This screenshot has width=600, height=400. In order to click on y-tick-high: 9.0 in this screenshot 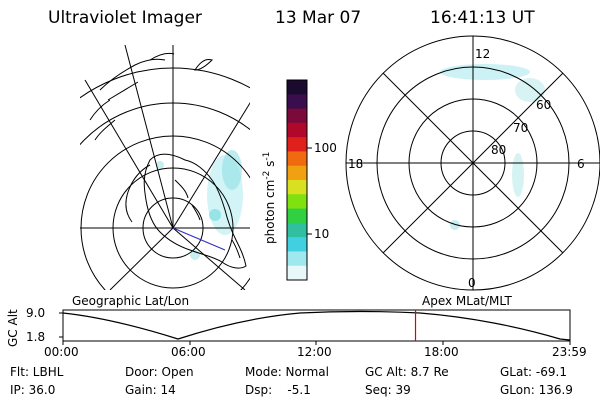, I will do `click(36, 313)`.